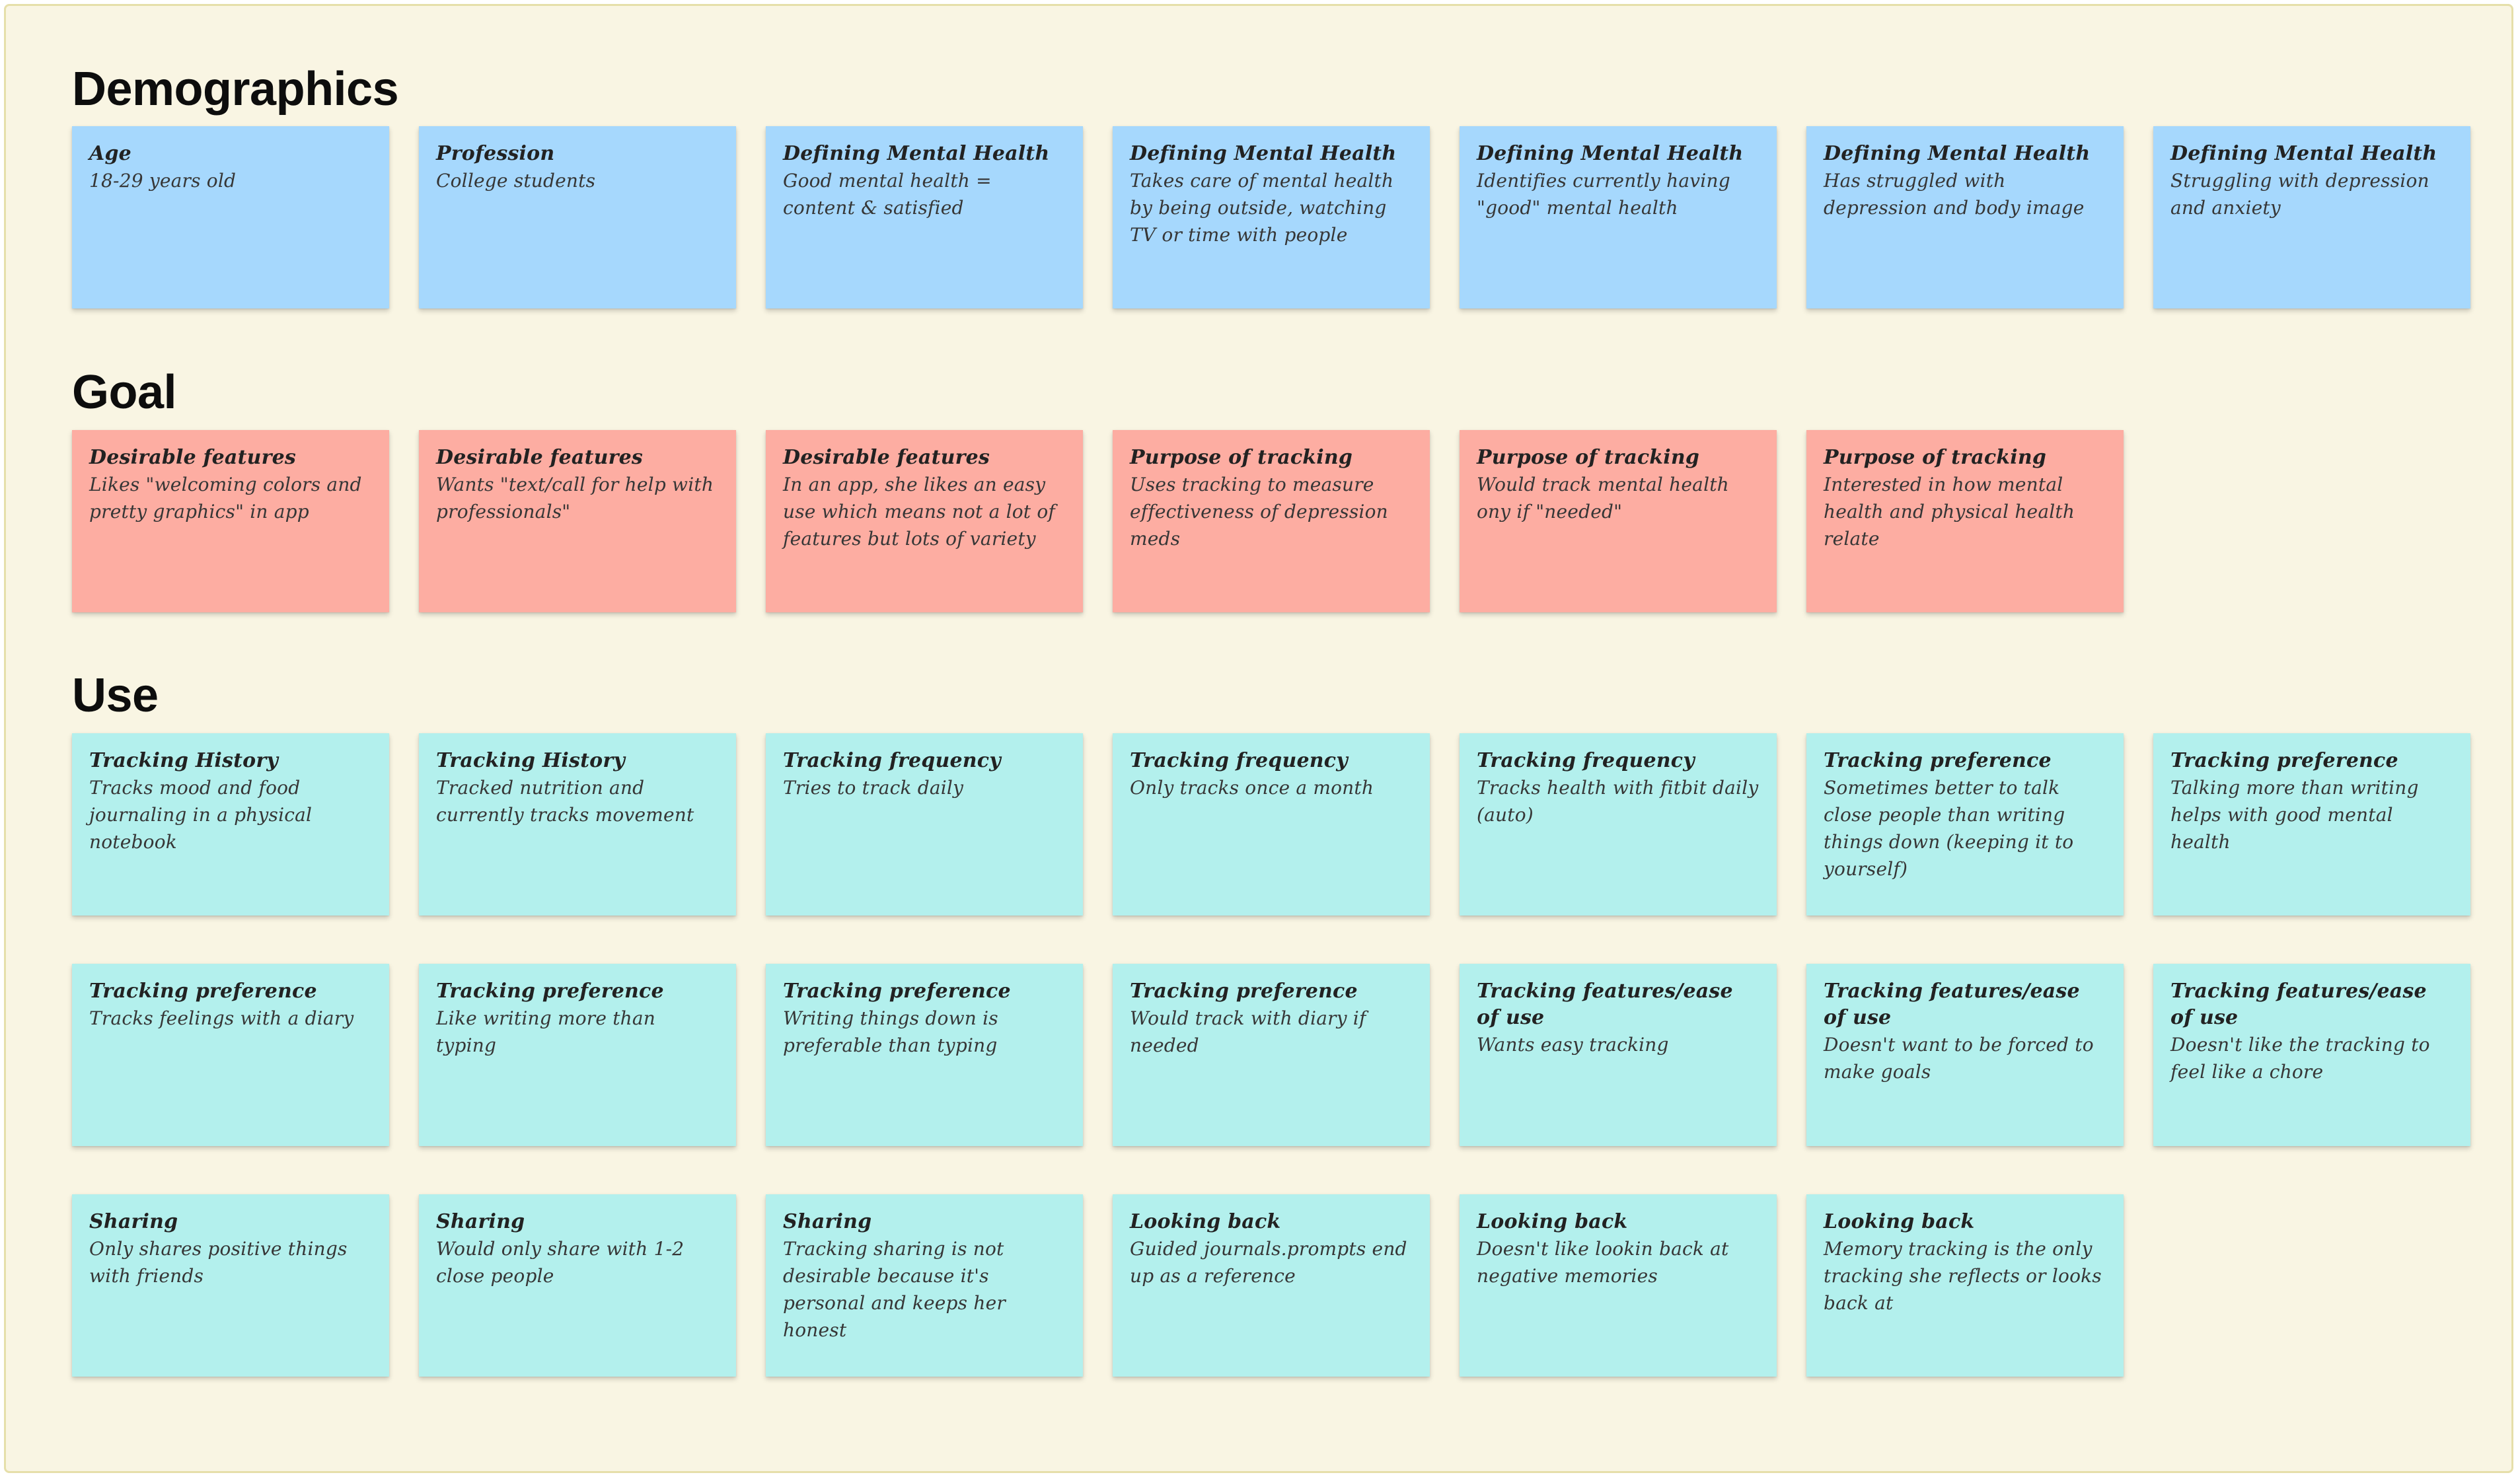 This screenshot has width=2520, height=1479. I want to click on sticky-note: Tracking frequency Tries to track daily, so click(924, 825).